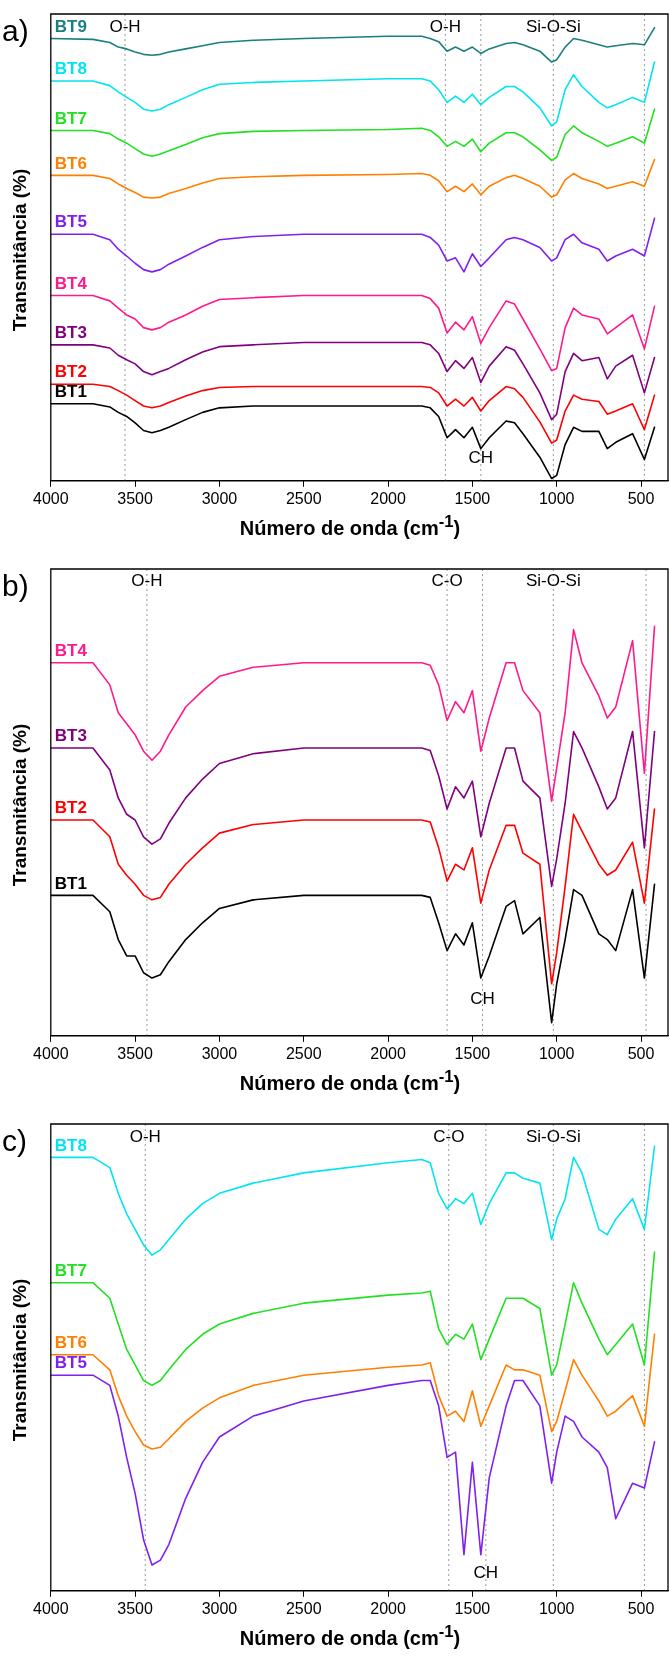 The image size is (670, 1666). I want to click on chart-title: b), so click(15, 586).